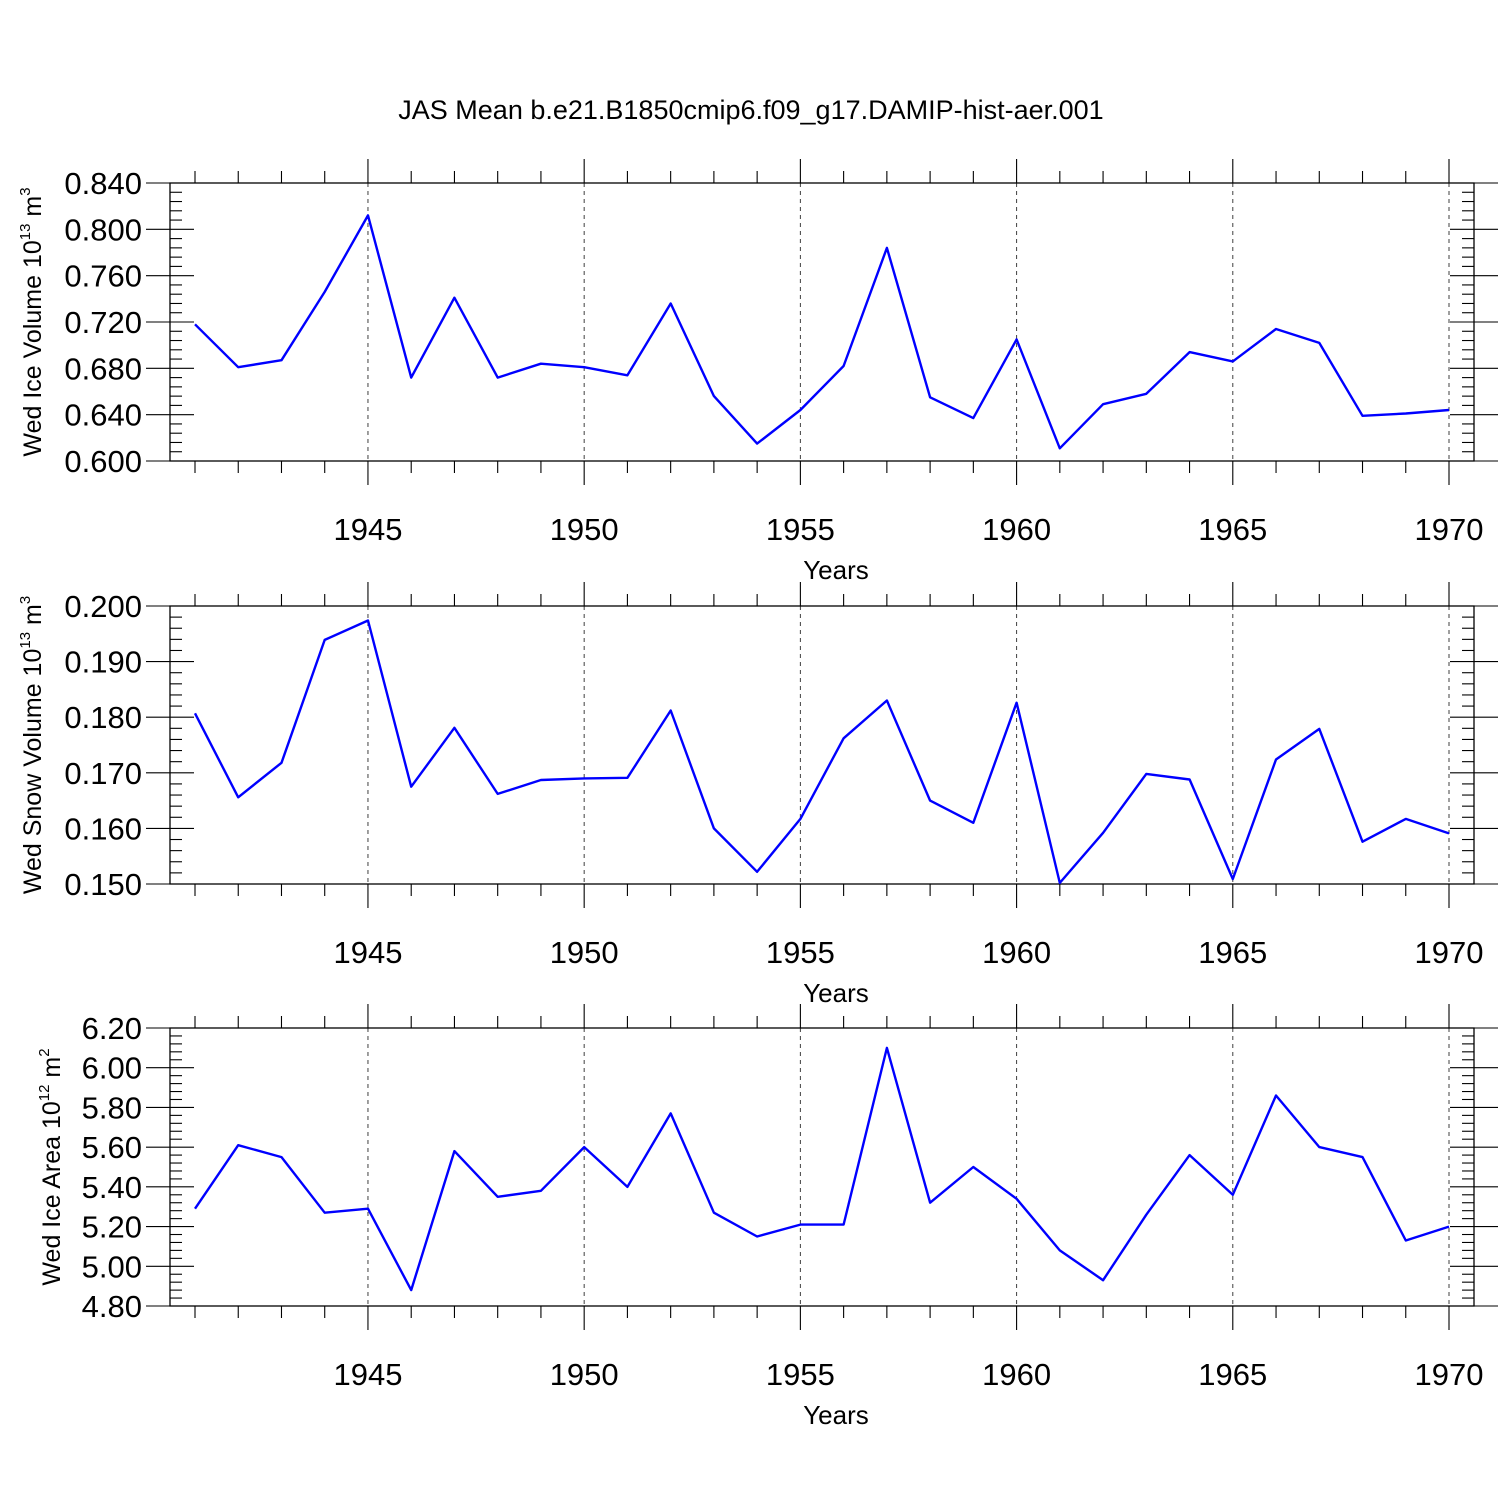 The width and height of the screenshot is (1500, 1500). Describe the element at coordinates (112, 1266) in the screenshot. I see `y-tick-label: 5.00` at that location.